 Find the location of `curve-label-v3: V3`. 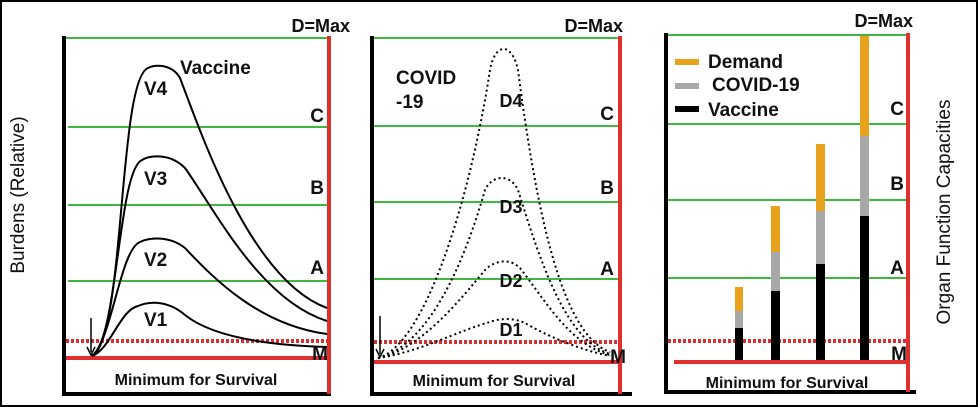

curve-label-v3: V3 is located at coordinates (155, 179).